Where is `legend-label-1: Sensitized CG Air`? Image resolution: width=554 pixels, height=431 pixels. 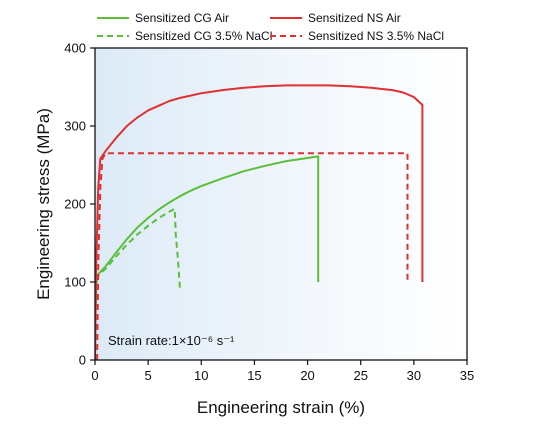
legend-label-1: Sensitized CG Air is located at coordinates (182, 18).